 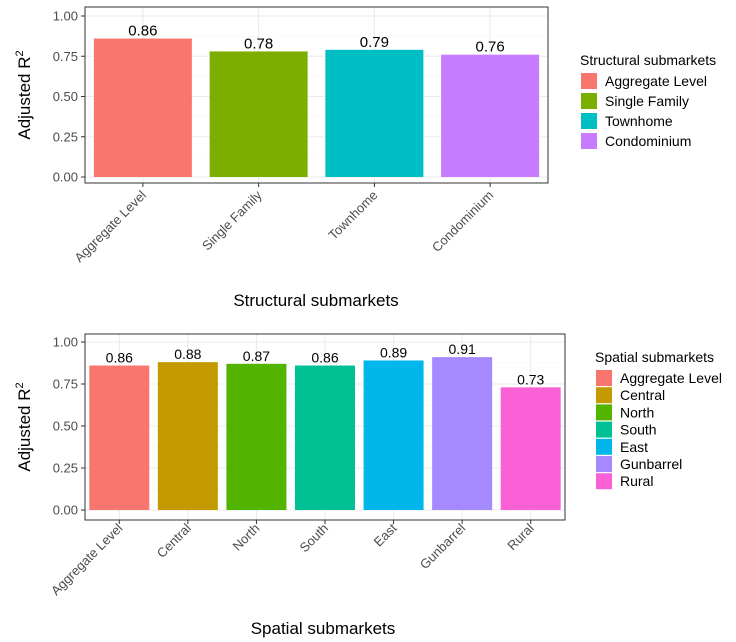 I want to click on x-axis-title: Spatial submarkets, so click(x=323, y=628).